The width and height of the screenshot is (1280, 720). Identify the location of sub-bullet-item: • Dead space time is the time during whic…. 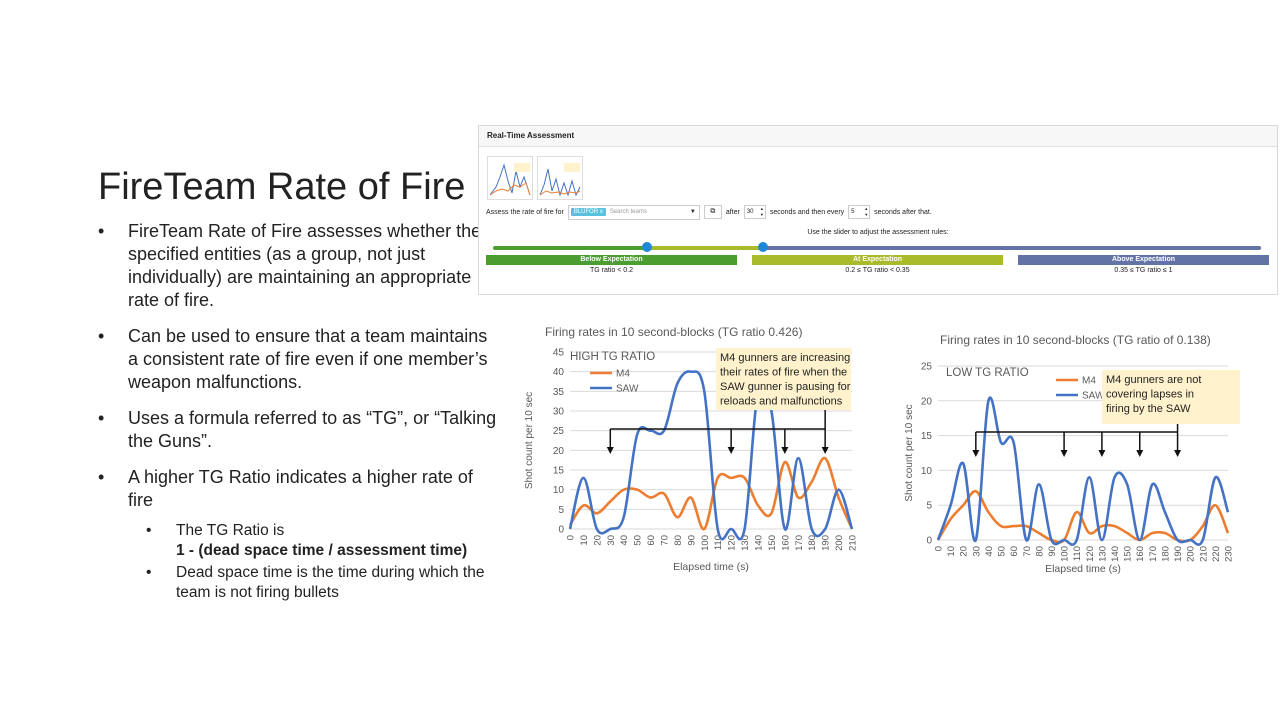
(298, 583).